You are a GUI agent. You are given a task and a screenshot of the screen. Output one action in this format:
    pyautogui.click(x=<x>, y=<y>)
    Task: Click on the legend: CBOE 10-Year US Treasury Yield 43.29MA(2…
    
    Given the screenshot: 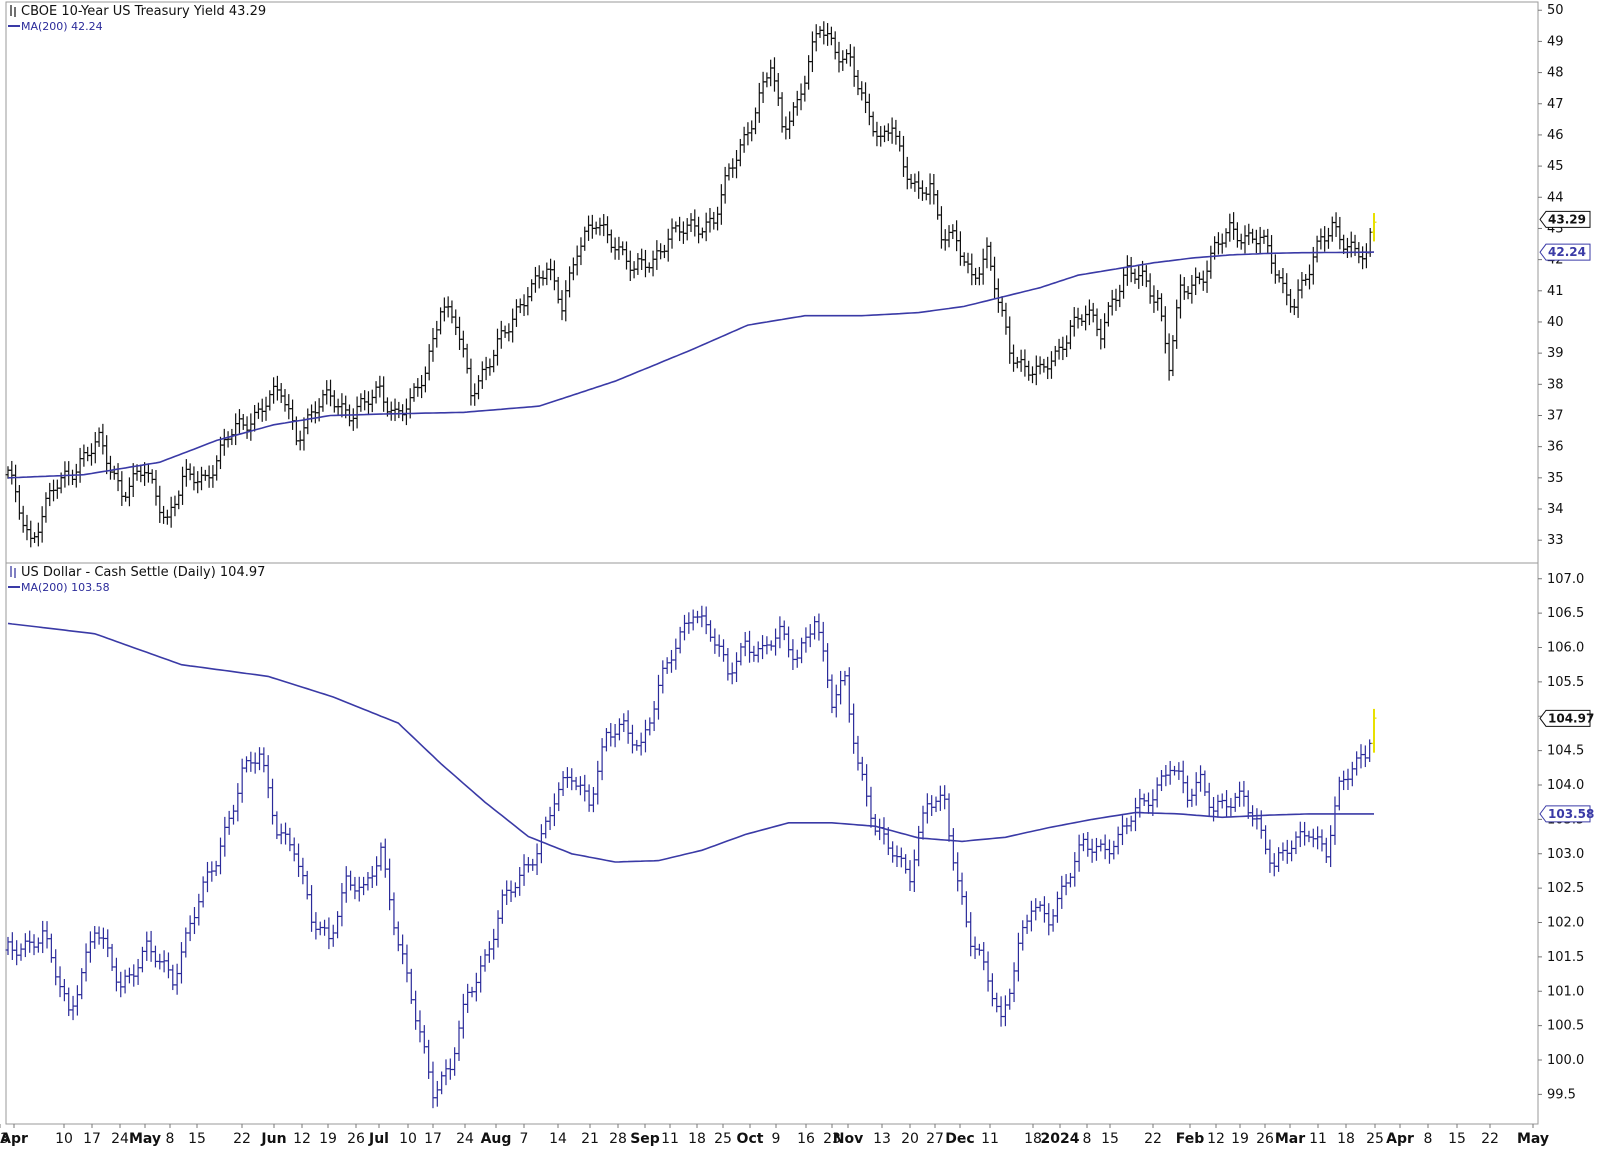 What is the action you would take?
    pyautogui.click(x=137, y=18)
    